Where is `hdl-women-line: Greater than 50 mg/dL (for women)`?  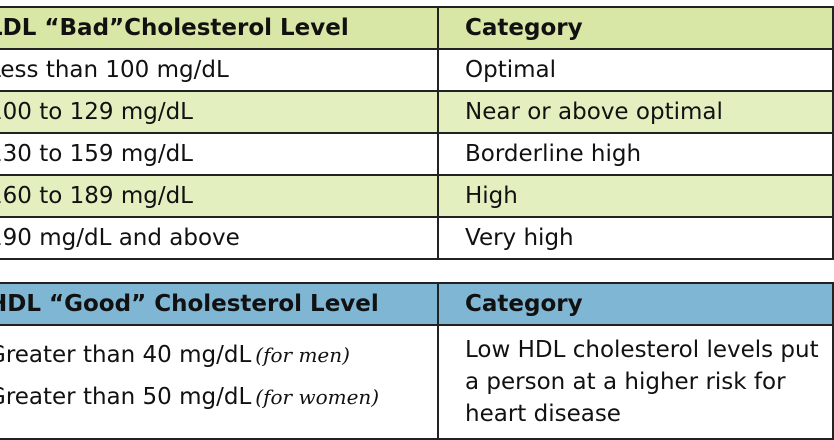
hdl-women-line: Greater than 50 mg/dL (for women) is located at coordinates (218, 397).